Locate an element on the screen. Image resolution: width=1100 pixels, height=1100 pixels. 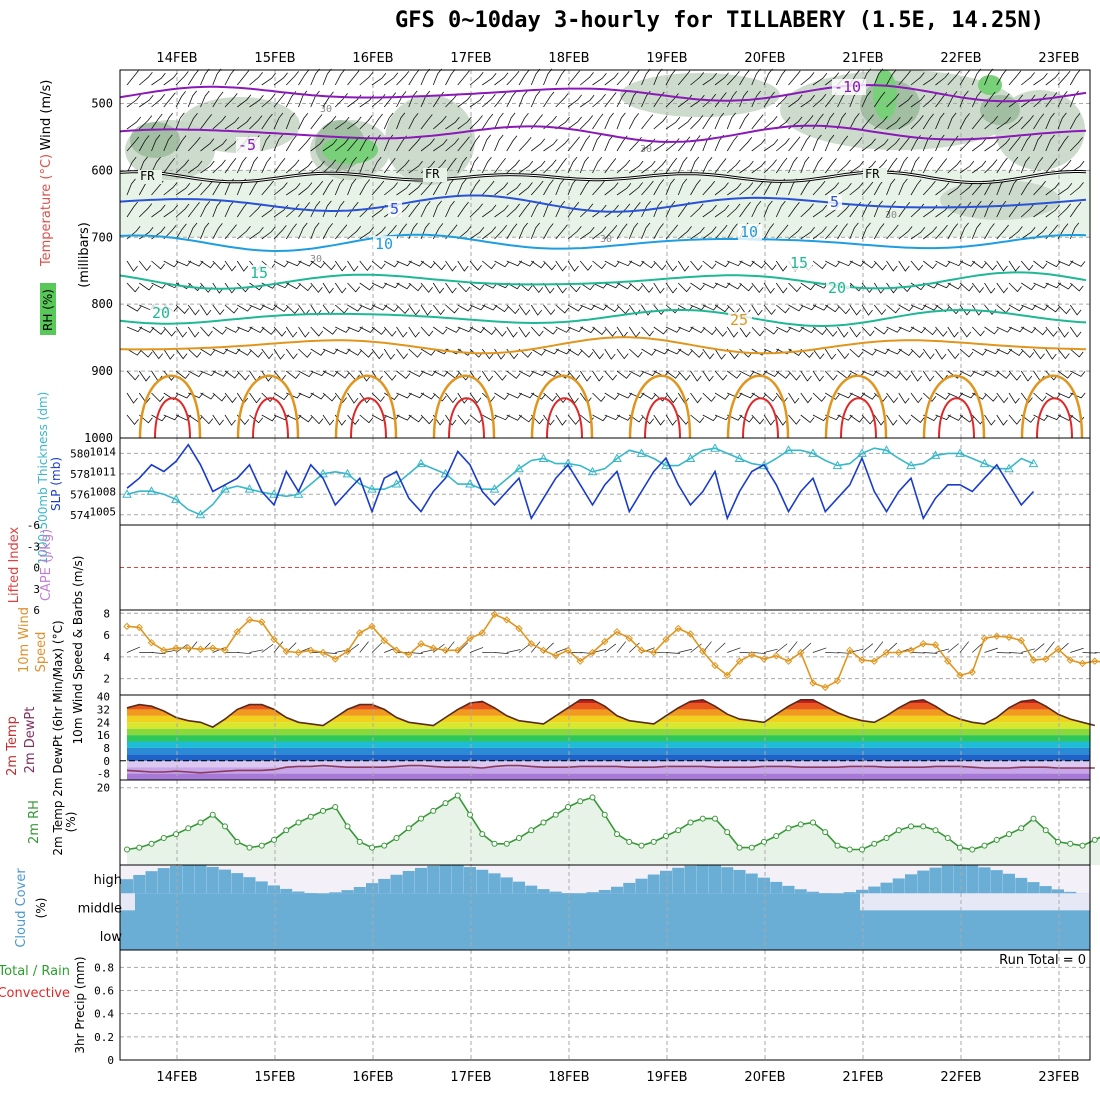
pressure-tick: 900 is located at coordinates (102, 371).